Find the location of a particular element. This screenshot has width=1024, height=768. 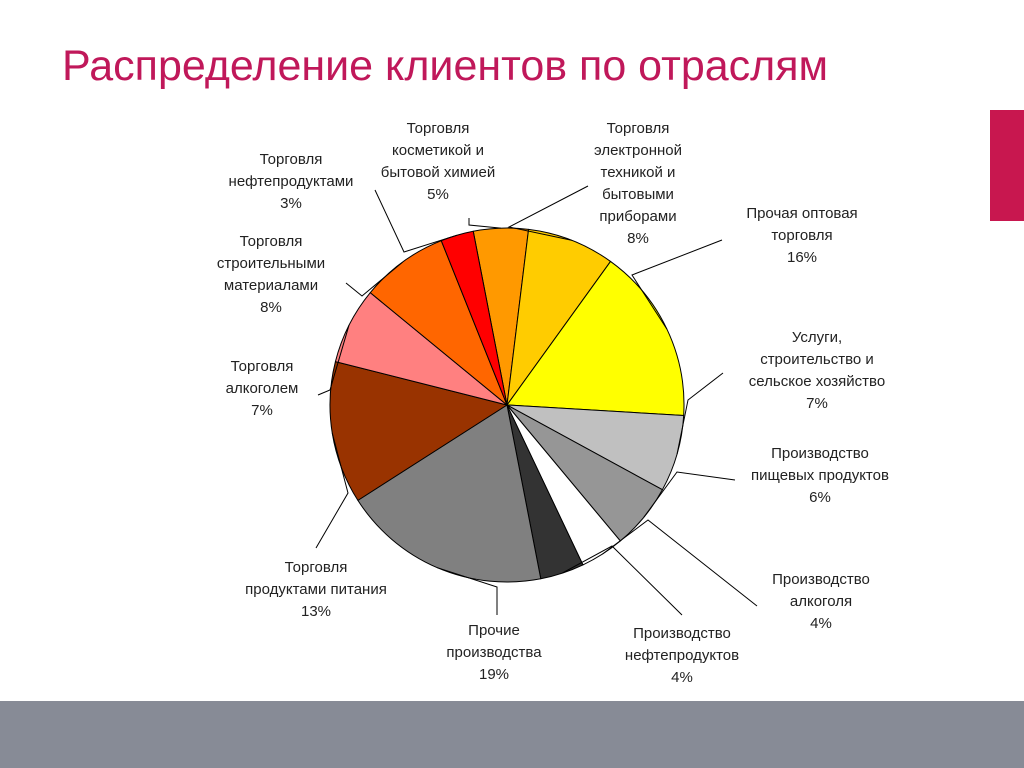

slice-label-line: алкоголем is located at coordinates (262, 388).